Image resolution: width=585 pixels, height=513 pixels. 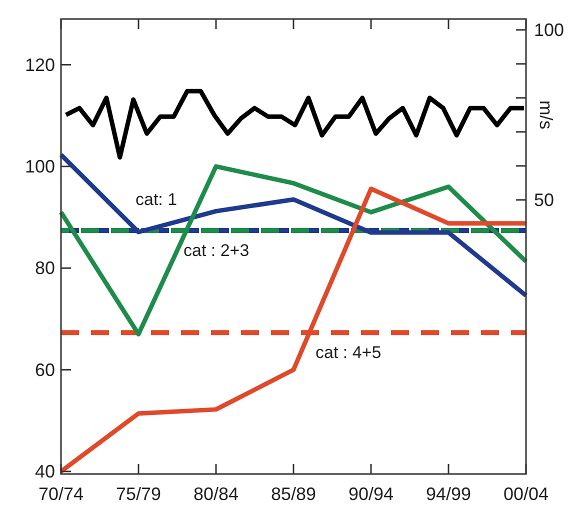 What do you see at coordinates (217, 250) in the screenshot?
I see `series-label: cat : 2+3` at bounding box center [217, 250].